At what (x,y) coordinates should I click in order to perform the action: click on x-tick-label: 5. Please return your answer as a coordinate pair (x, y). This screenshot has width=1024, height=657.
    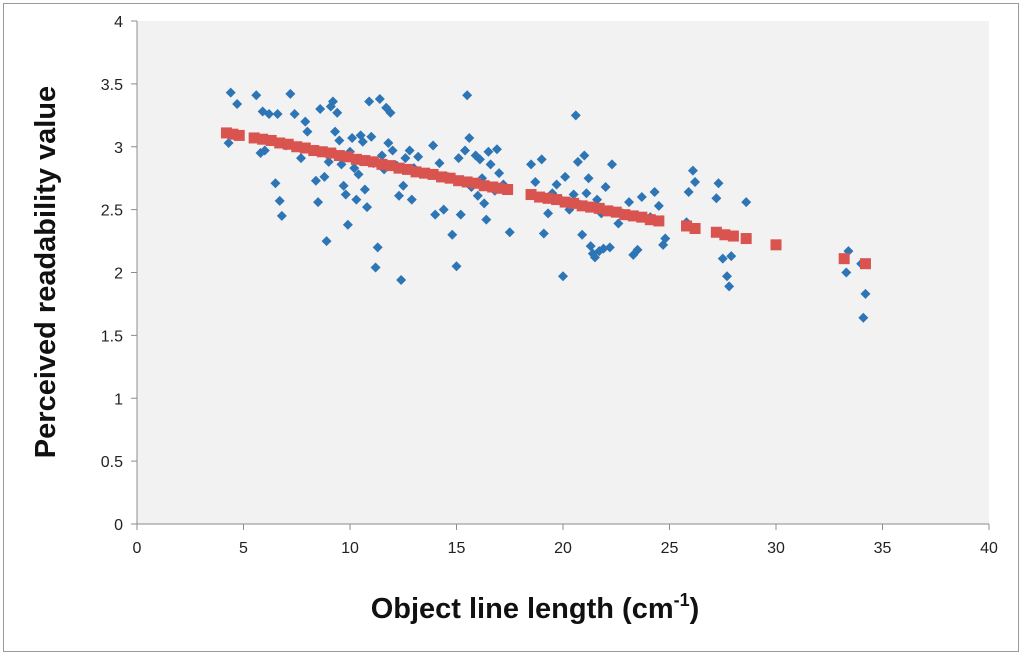
    Looking at the image, I should click on (243, 548).